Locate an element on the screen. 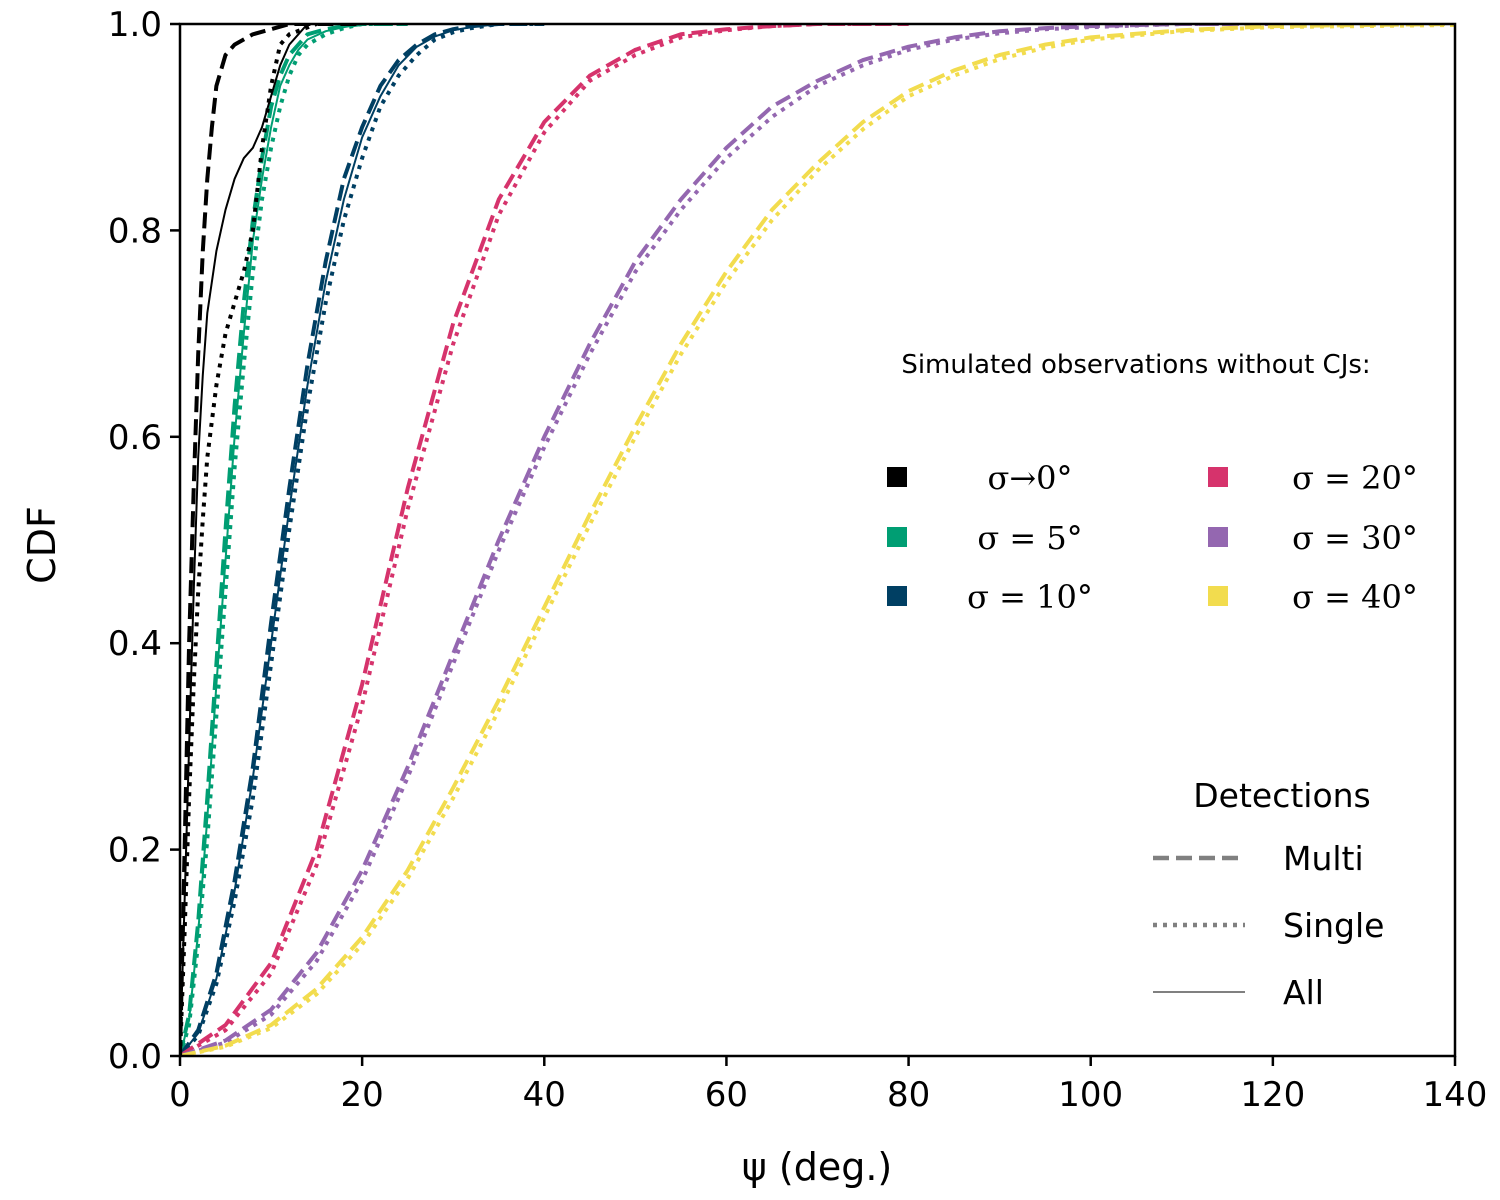 The image size is (1500, 1200). detections-legend: Detections Multi Single All is located at coordinates (1268, 894).